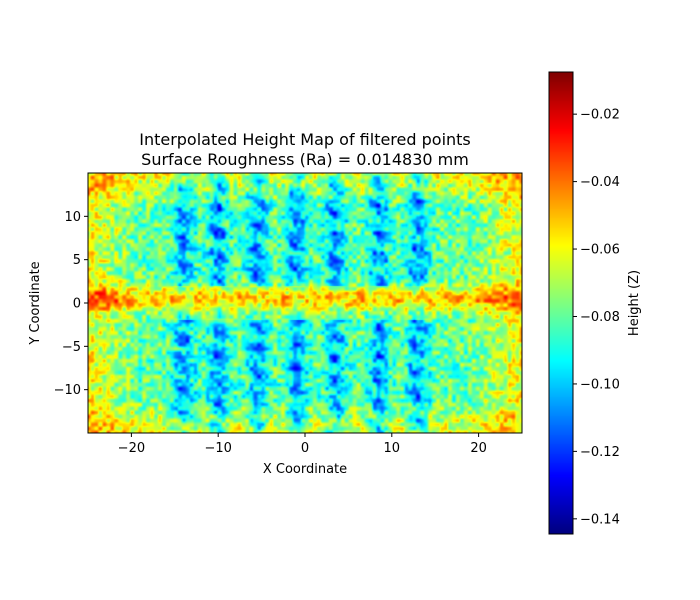 The height and width of the screenshot is (600, 700). I want to click on x-tick-label: 0, so click(305, 448).